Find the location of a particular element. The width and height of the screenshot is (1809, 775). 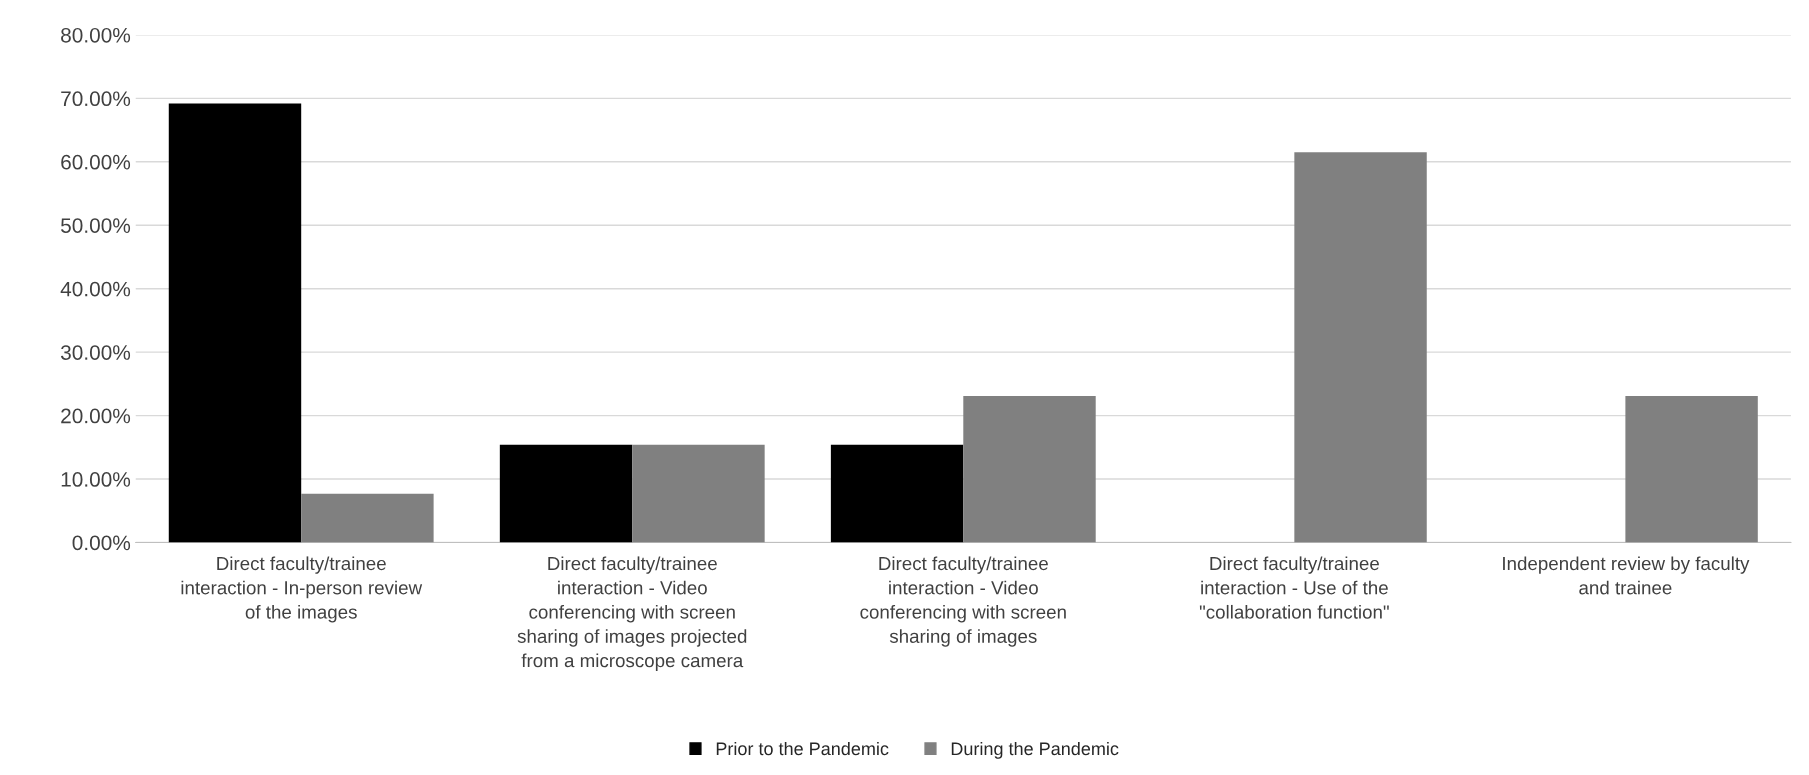

y-tick-label: 20.00% is located at coordinates (96, 416).